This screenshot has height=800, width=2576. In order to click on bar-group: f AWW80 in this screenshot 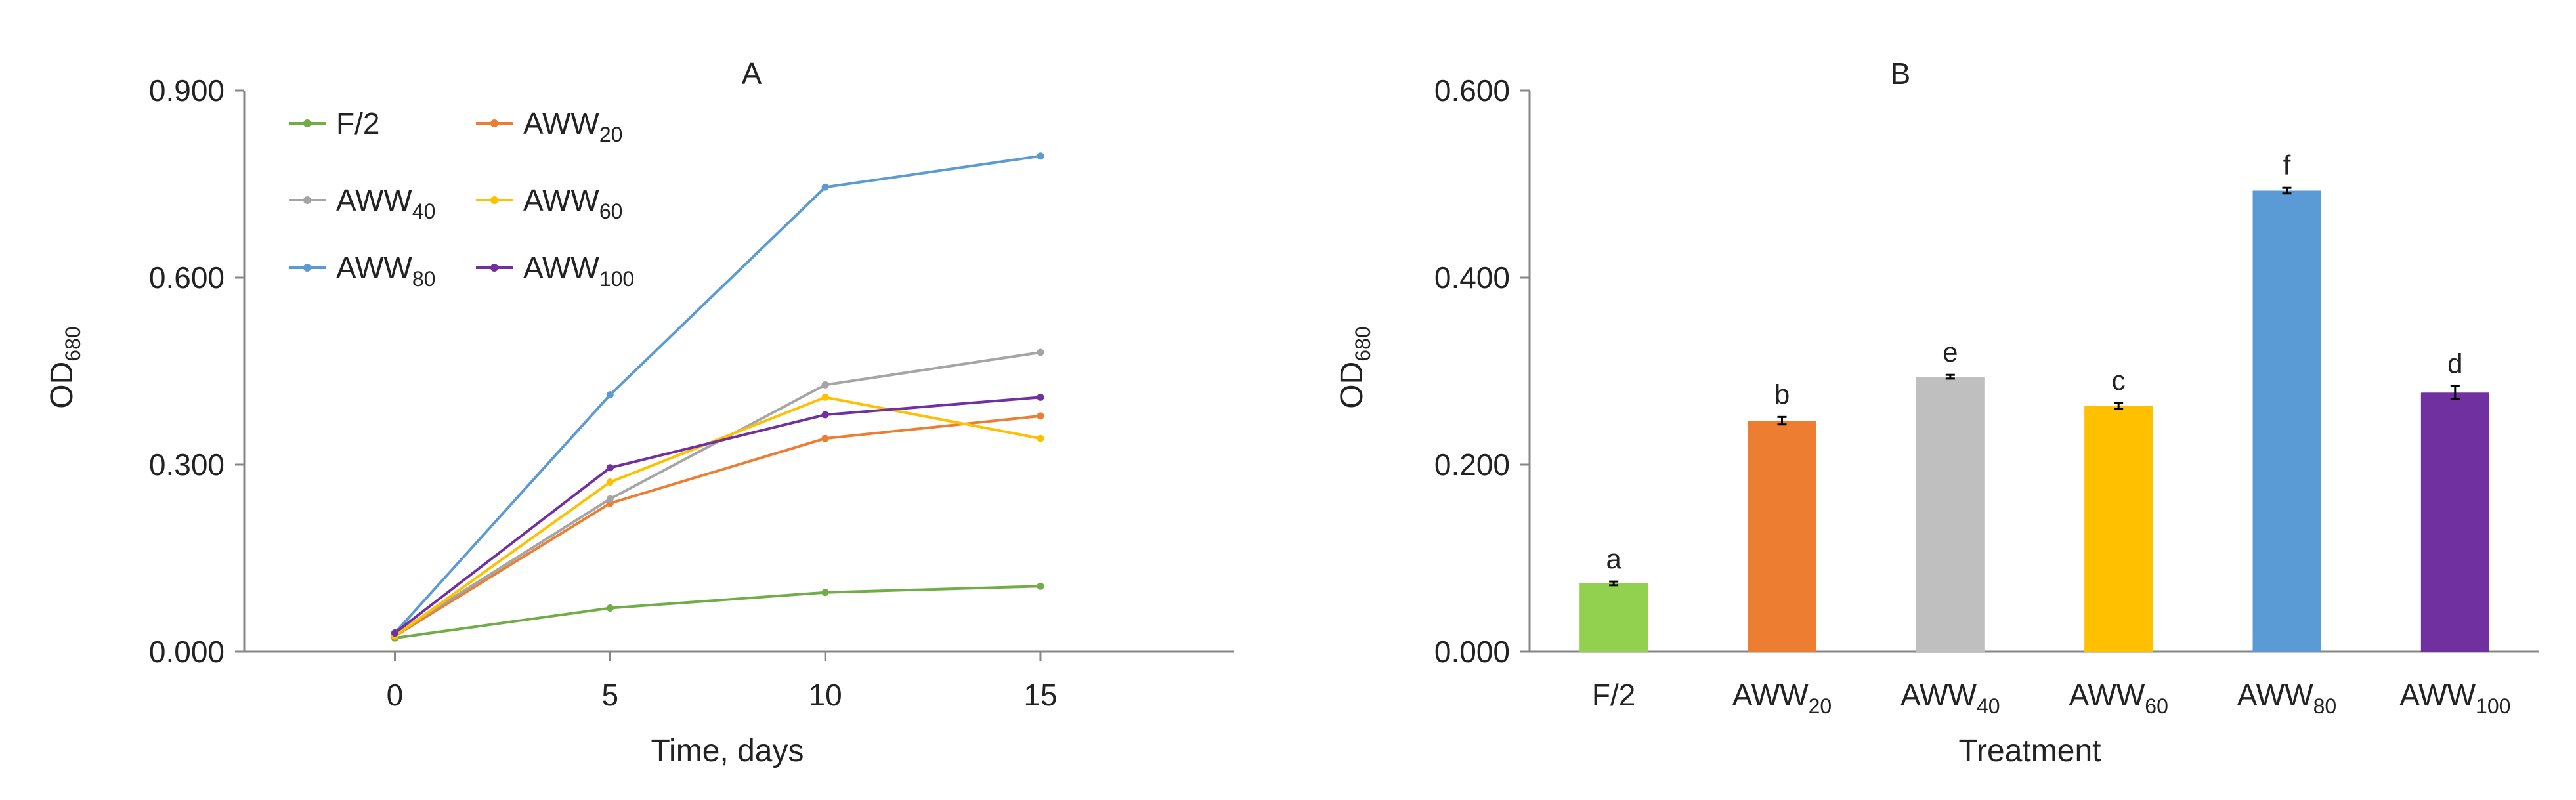, I will do `click(2286, 434)`.